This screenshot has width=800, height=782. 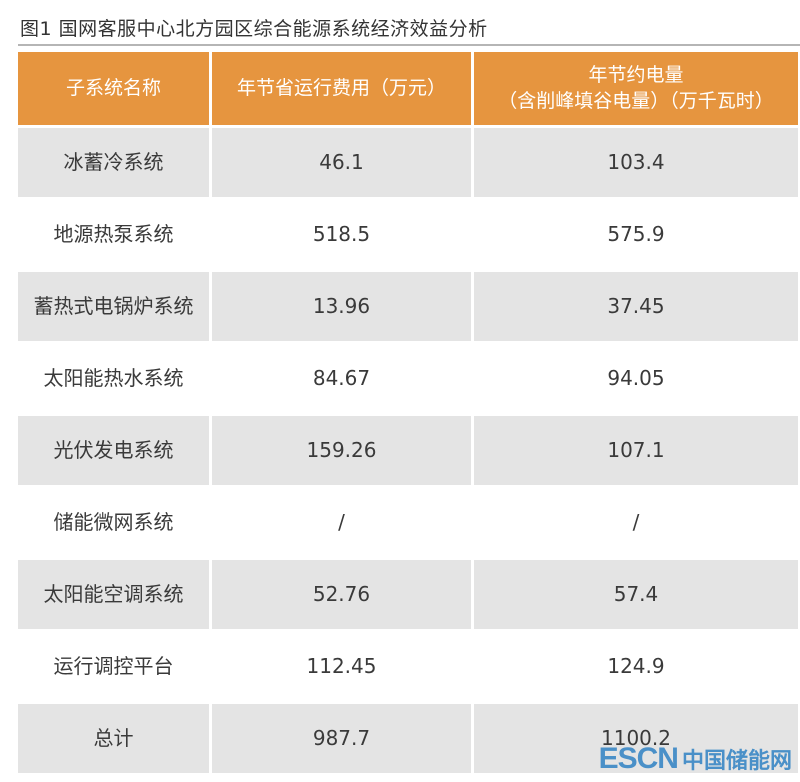 I want to click on energy-saving-value: 107.1, so click(x=636, y=452).